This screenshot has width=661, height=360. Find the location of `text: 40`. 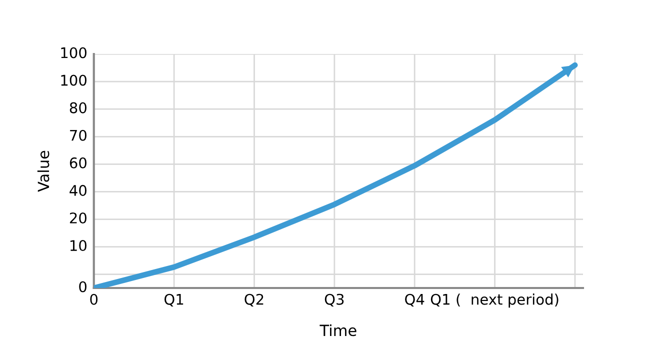

text: 40 is located at coordinates (78, 190).